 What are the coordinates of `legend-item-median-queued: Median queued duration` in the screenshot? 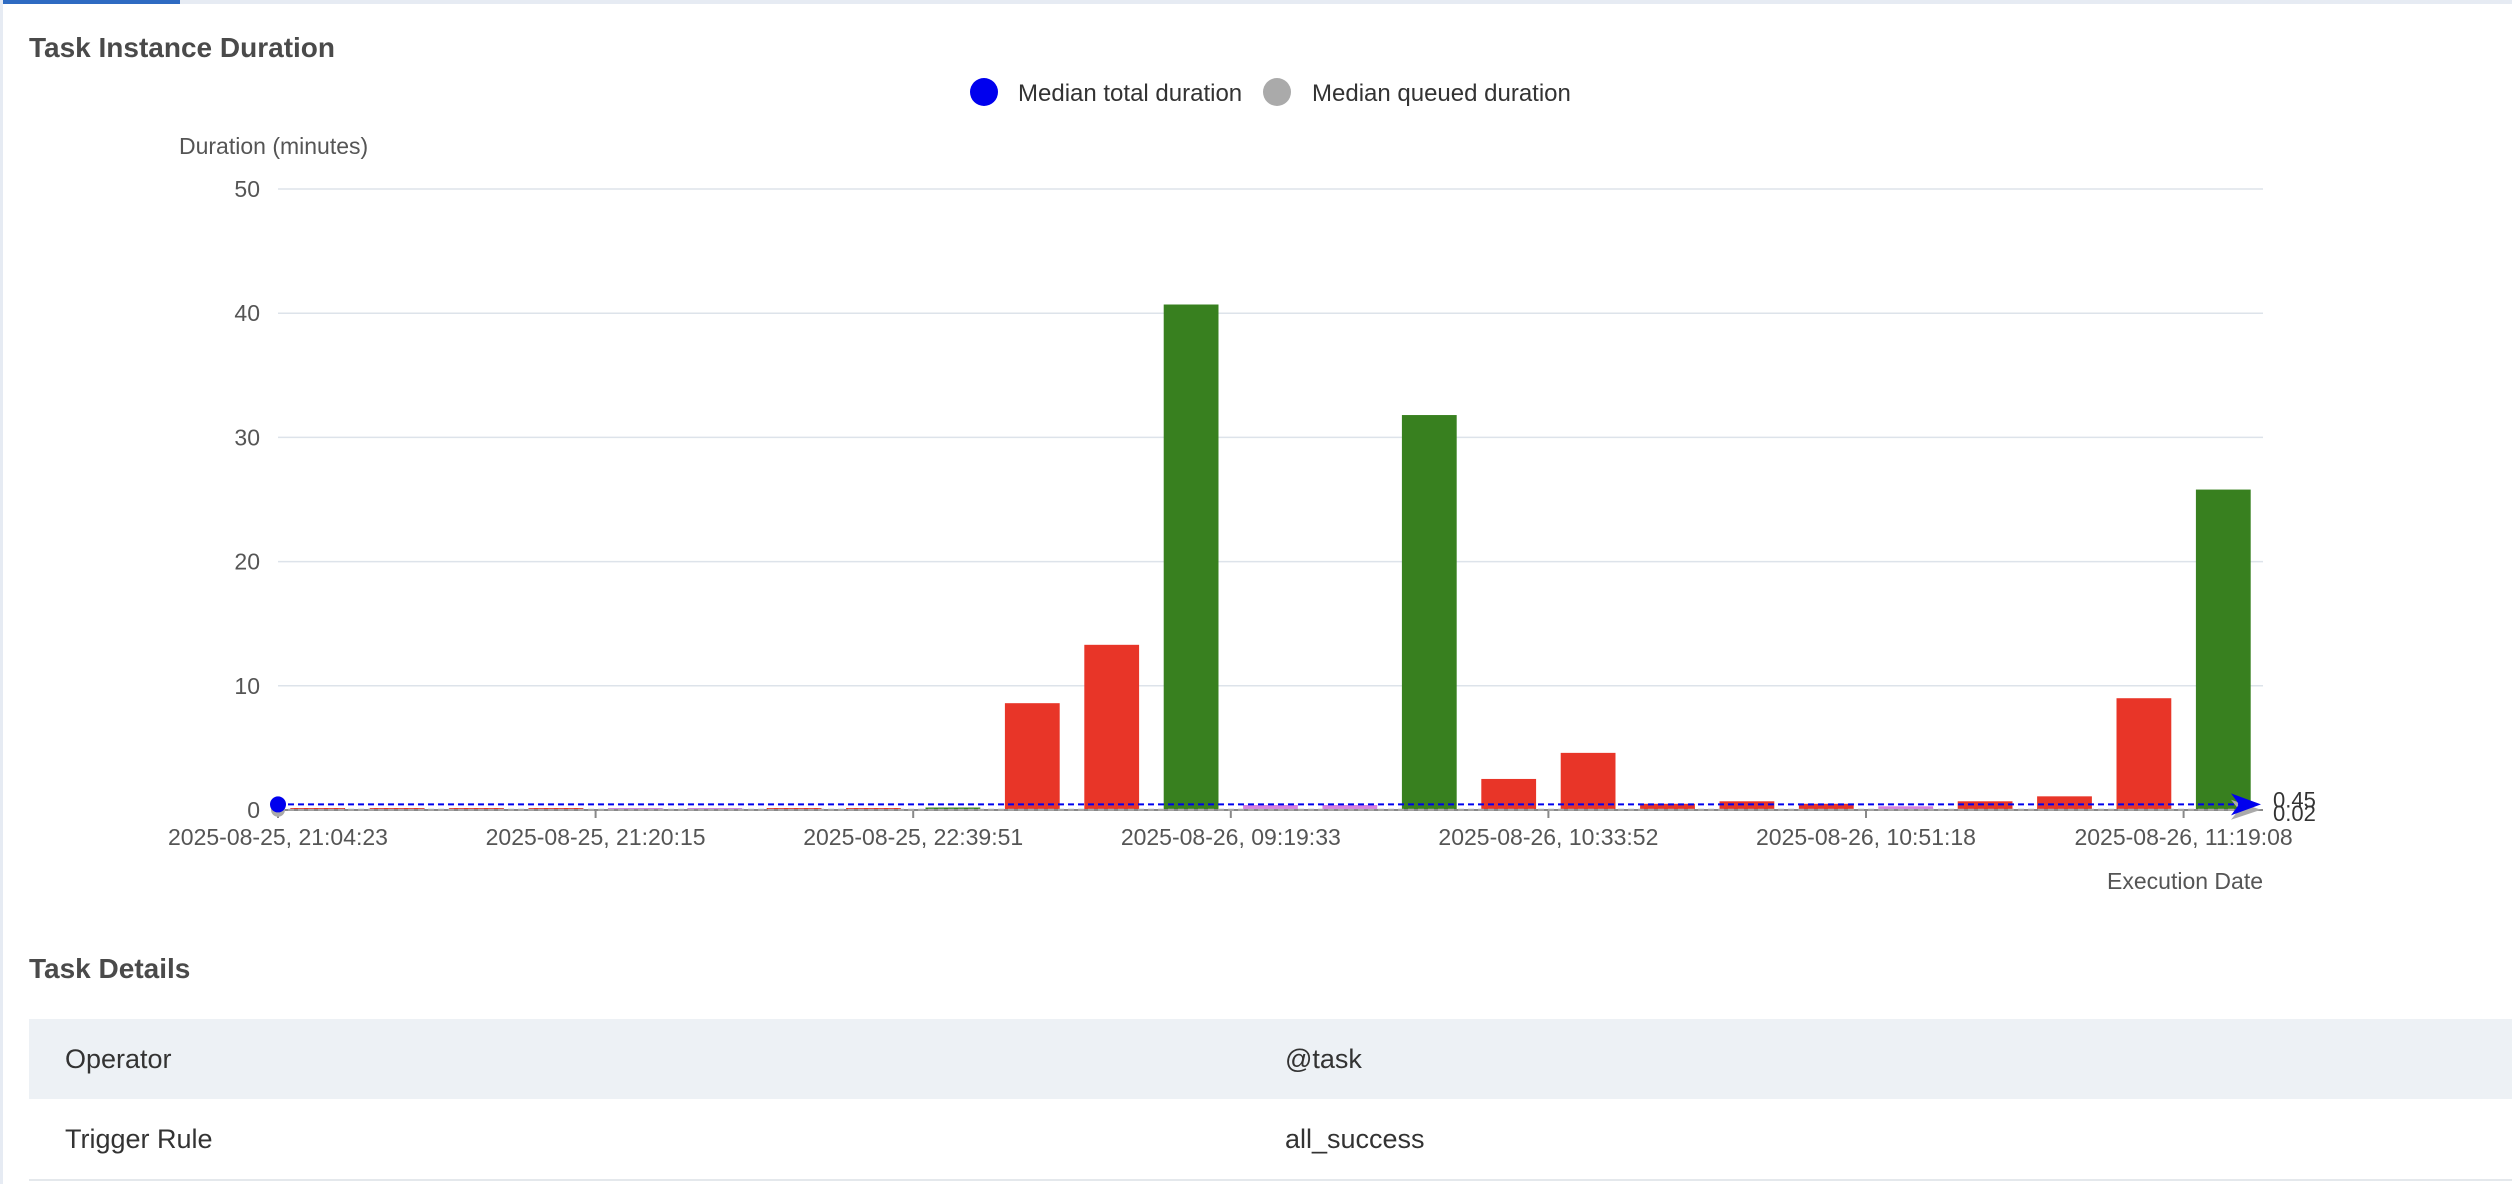 It's located at (1417, 92).